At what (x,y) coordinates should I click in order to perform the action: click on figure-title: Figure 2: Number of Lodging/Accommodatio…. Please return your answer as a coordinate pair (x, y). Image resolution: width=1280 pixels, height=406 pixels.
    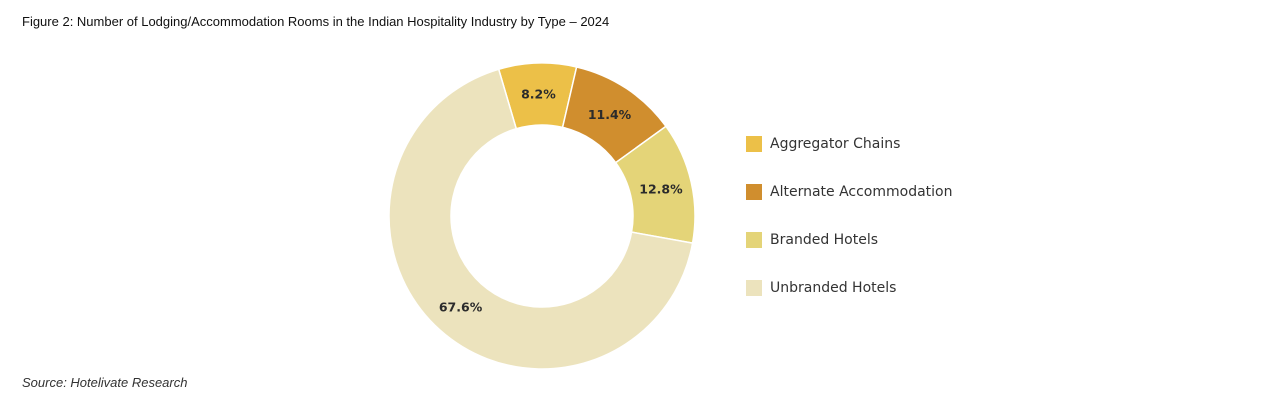
    Looking at the image, I should click on (316, 21).